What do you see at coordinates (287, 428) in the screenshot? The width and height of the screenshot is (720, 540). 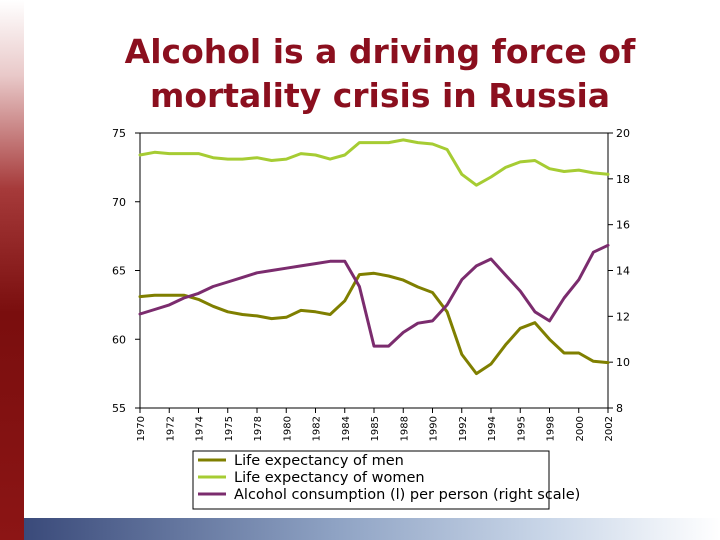 I see `x-tick-label: 1980` at bounding box center [287, 428].